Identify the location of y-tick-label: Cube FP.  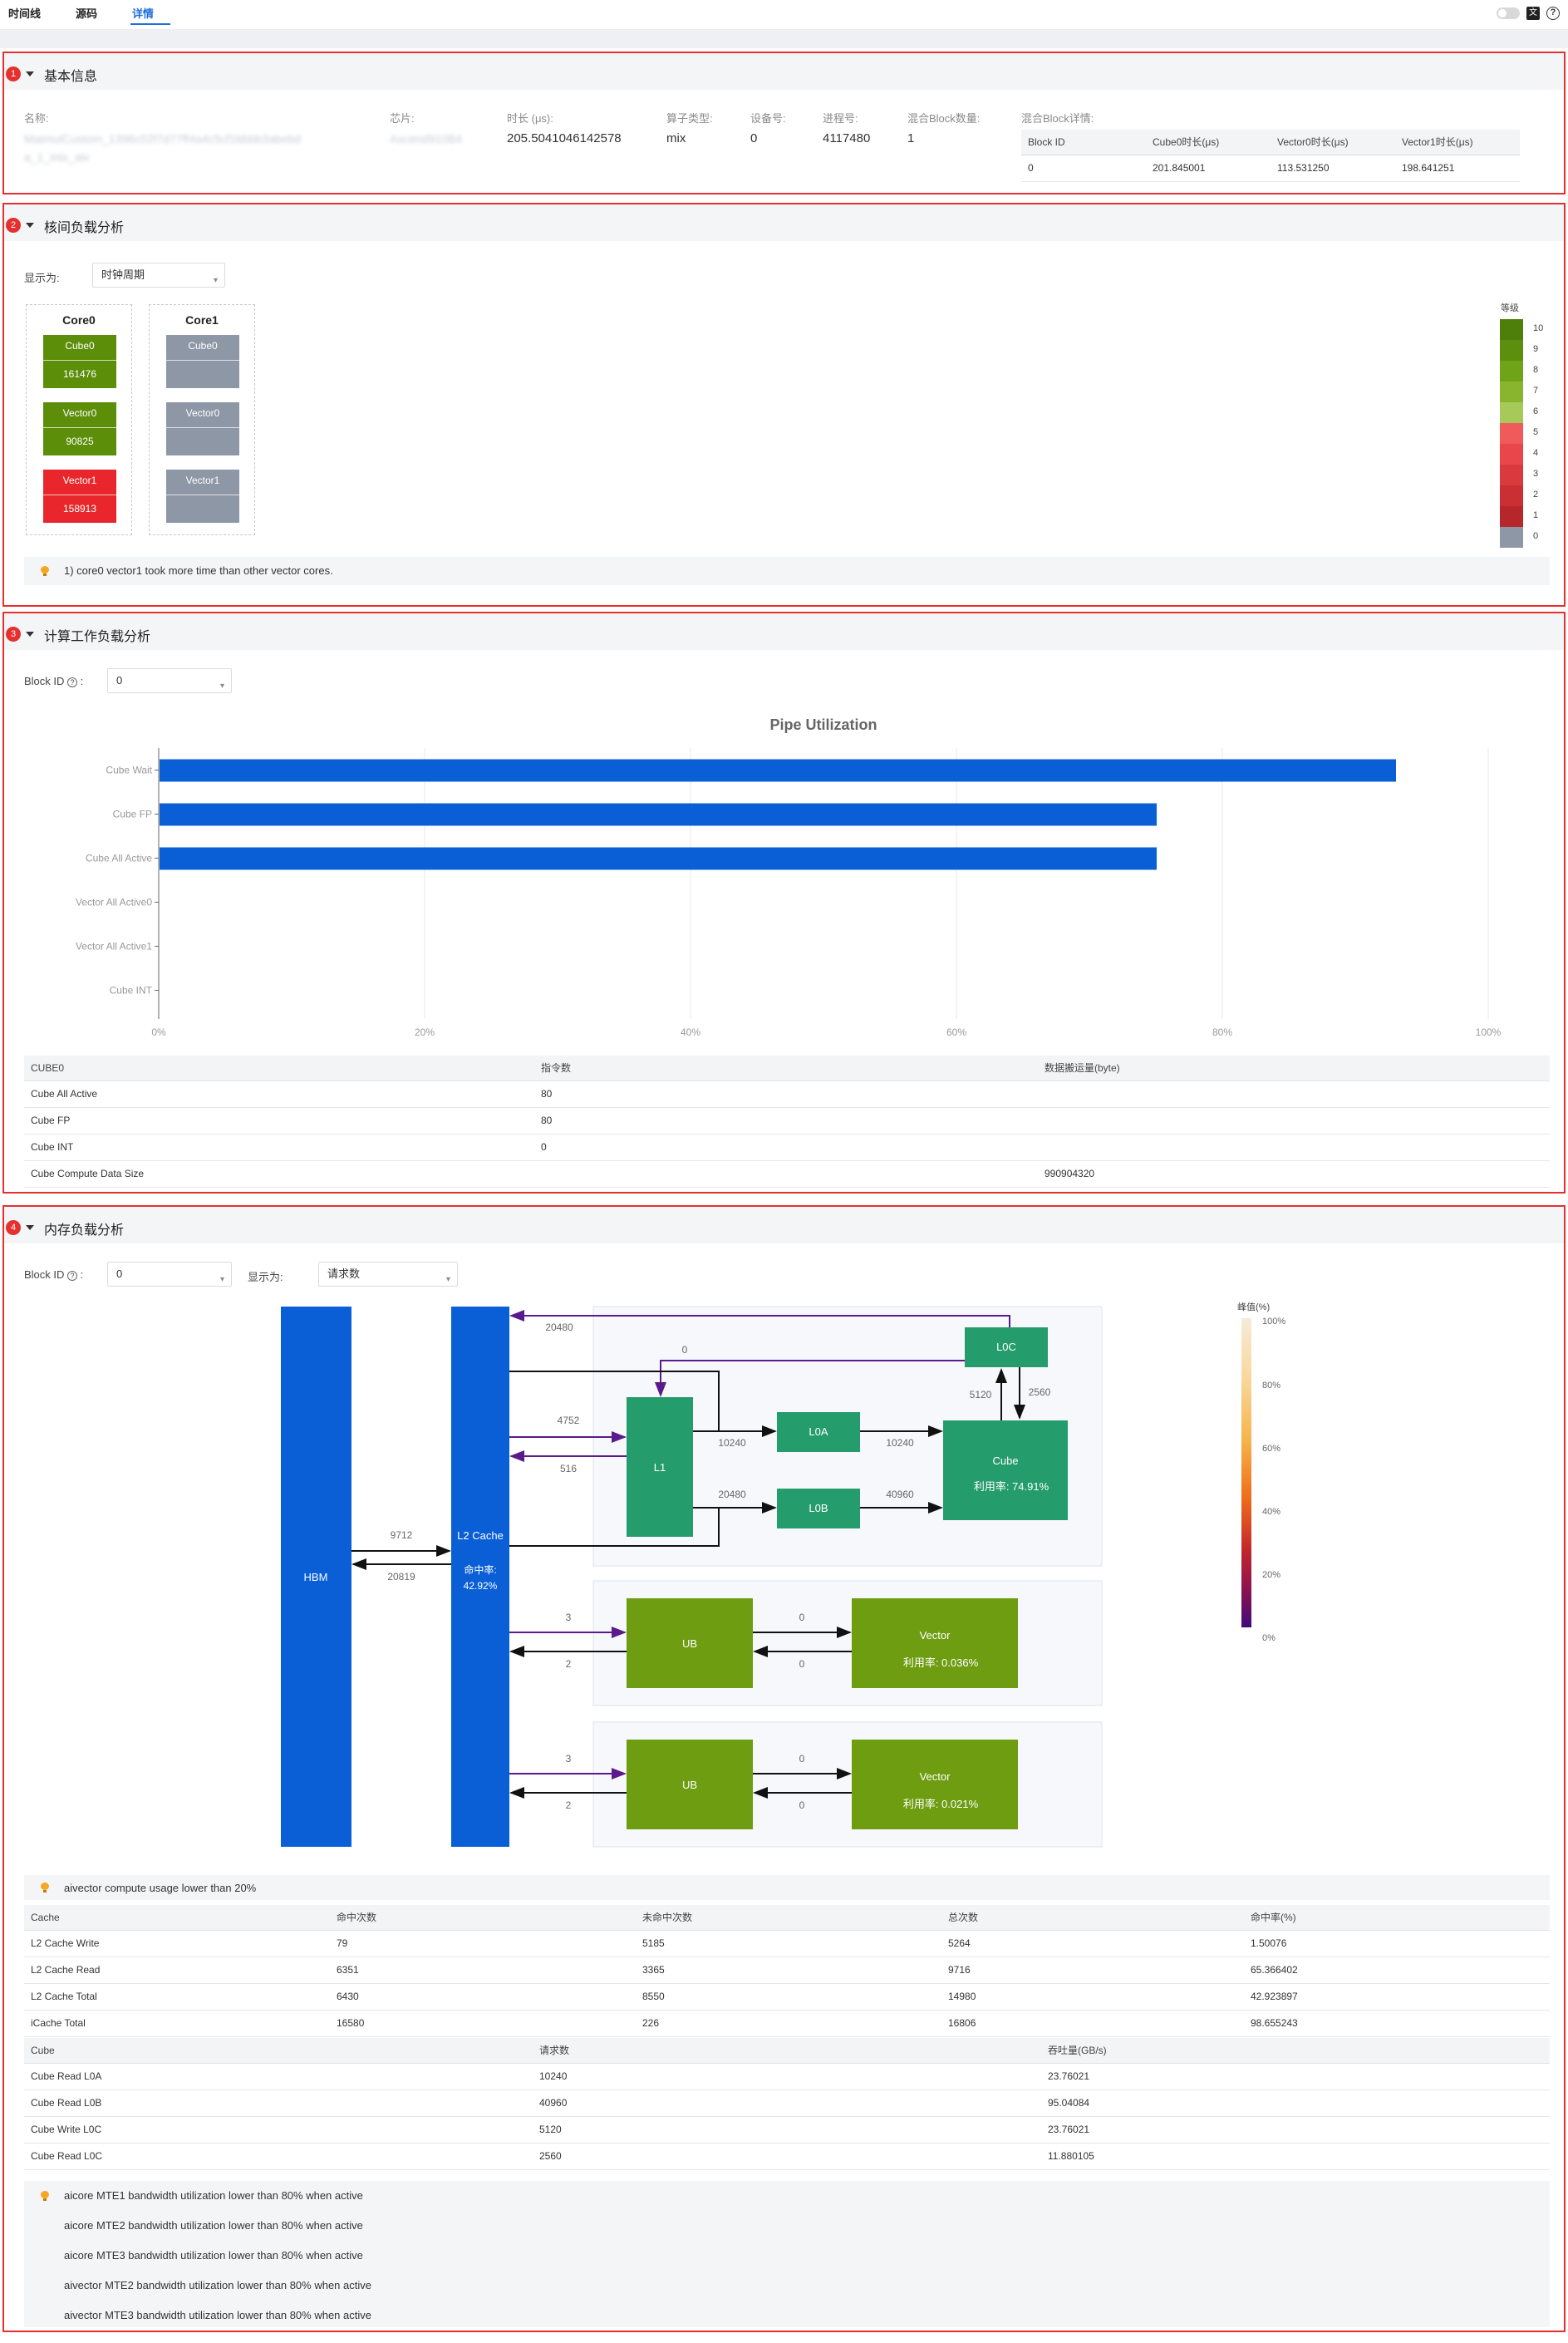
(132, 814).